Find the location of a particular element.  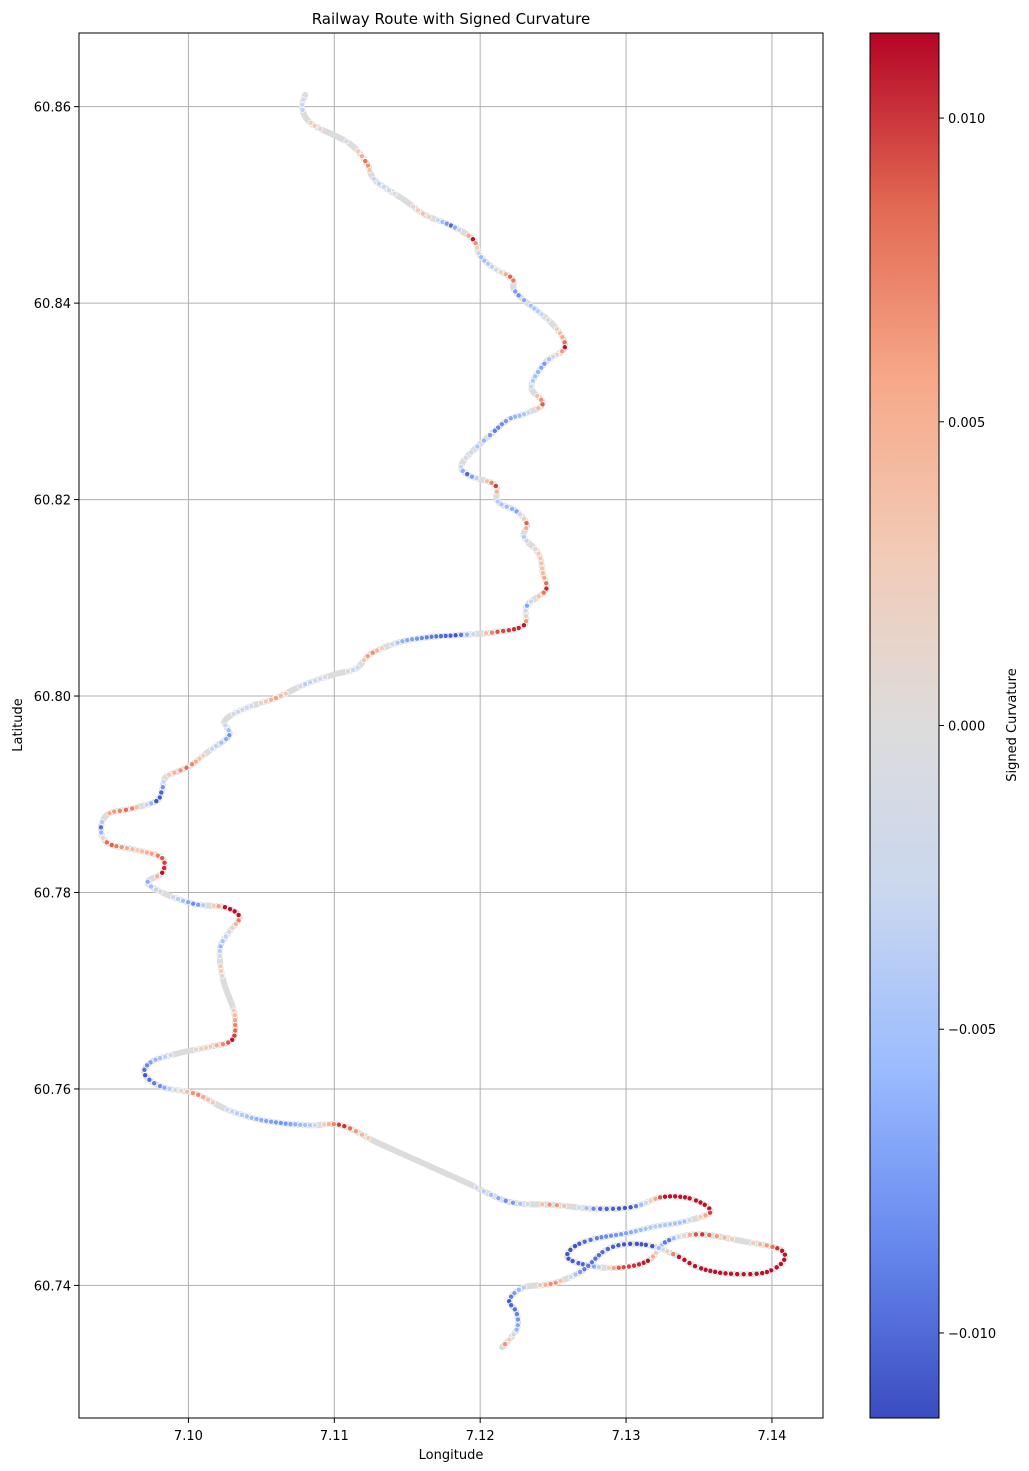

chart-title: Railway Route with Signed Curvature is located at coordinates (451, 19).